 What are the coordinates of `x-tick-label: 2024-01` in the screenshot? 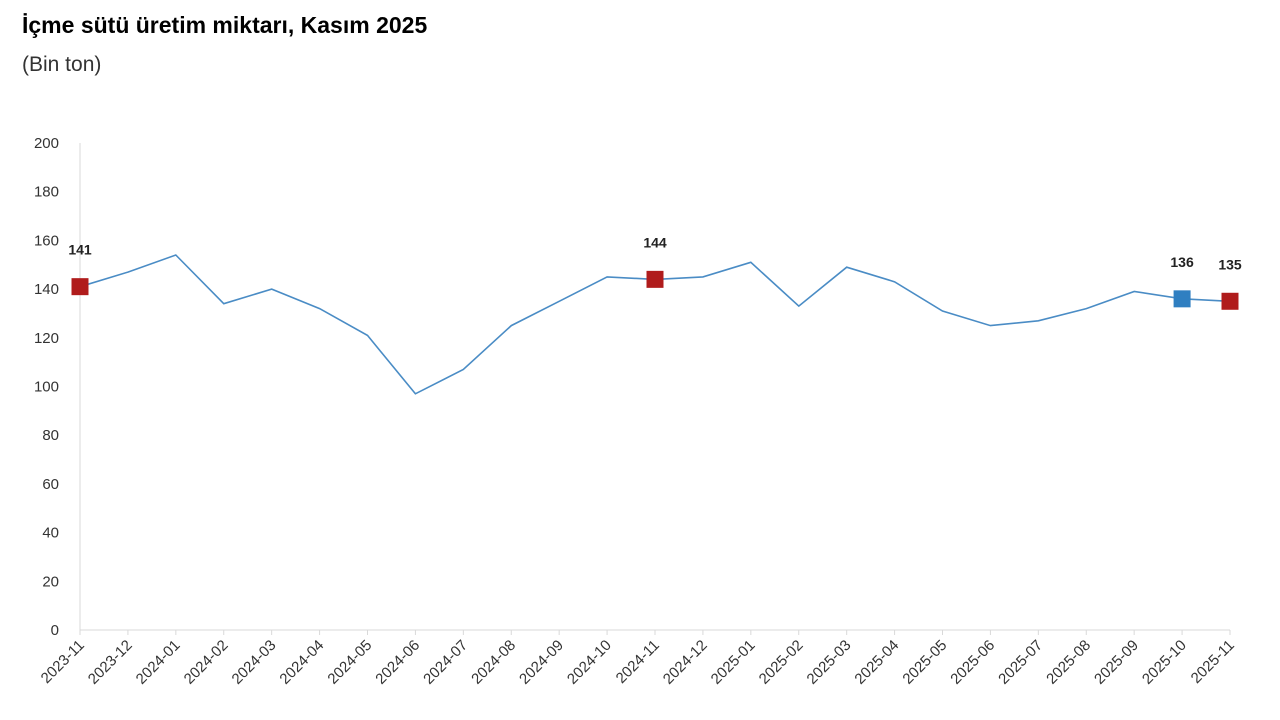 It's located at (158, 662).